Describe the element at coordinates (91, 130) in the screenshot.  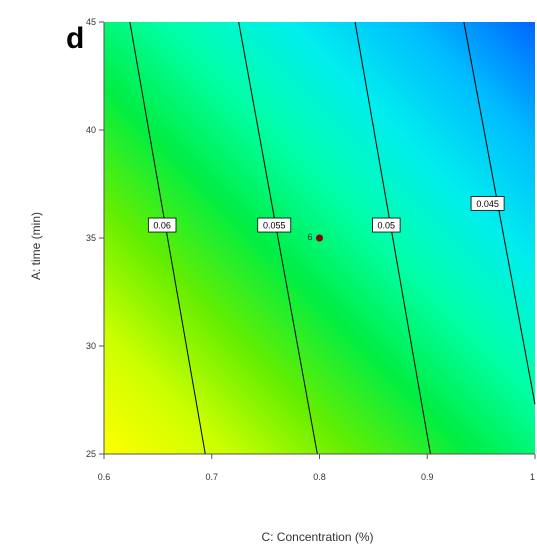
I see `y-tick-label: 40` at that location.